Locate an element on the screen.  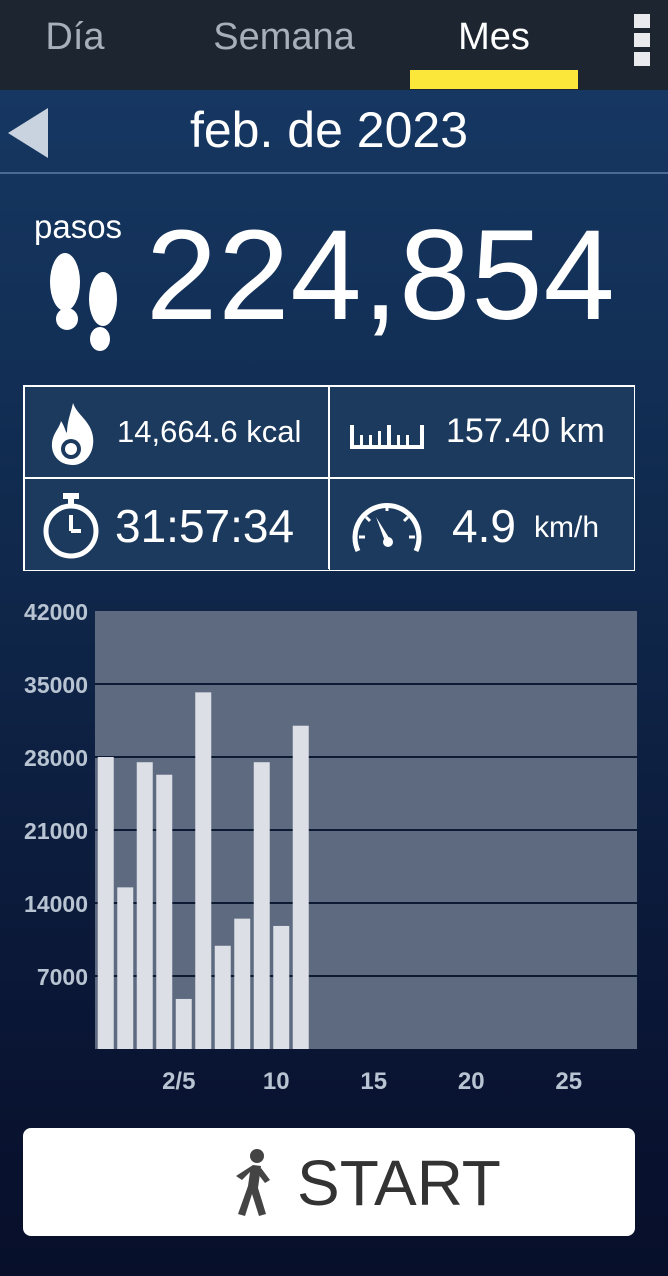
y-tick-label: 21000 is located at coordinates (56, 831).